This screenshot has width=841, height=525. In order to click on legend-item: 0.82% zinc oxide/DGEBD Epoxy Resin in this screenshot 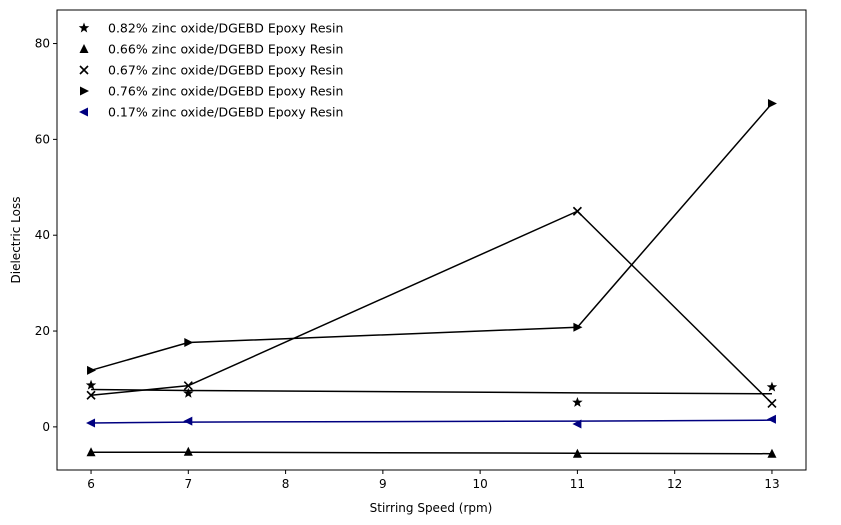, I will do `click(210, 28)`.